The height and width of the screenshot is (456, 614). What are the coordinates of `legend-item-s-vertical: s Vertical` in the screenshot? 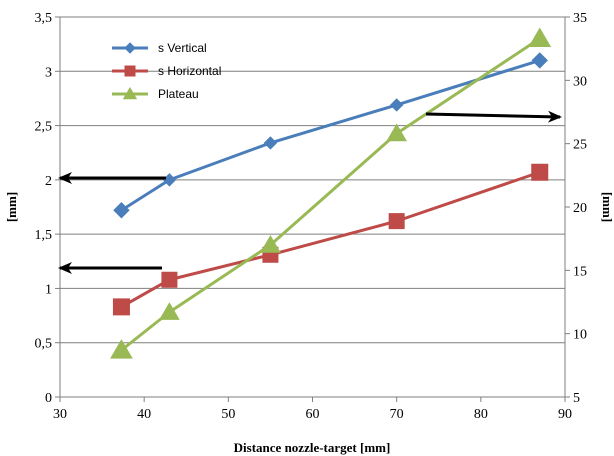 It's located at (159, 48).